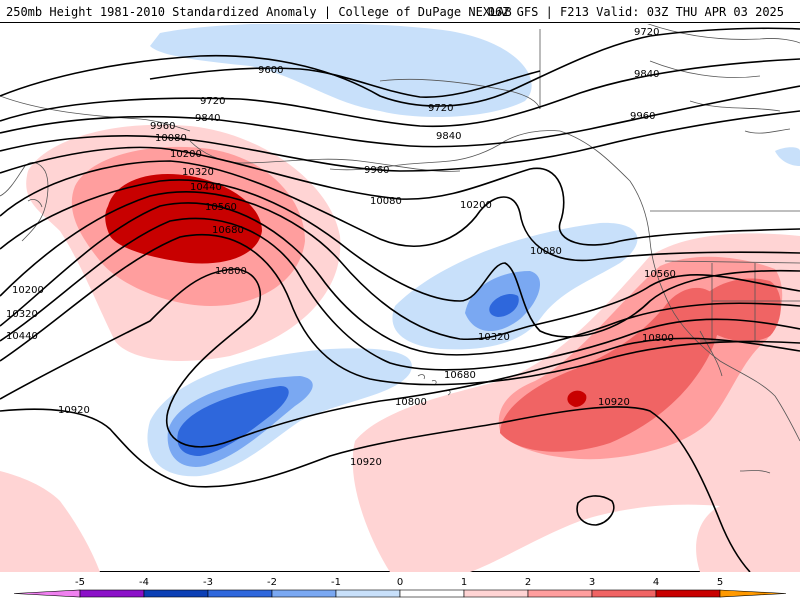  What do you see at coordinates (528, 582) in the screenshot?
I see `colorbar-tick-label: 2` at bounding box center [528, 582].